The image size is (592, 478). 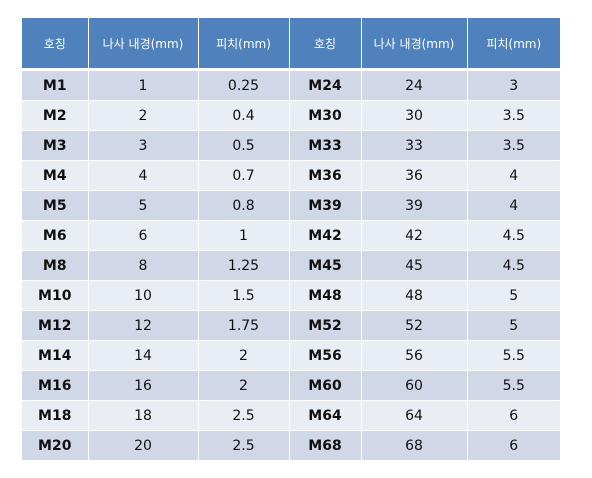 What do you see at coordinates (244, 85) in the screenshot?
I see `cell-pitch-left: 0.25` at bounding box center [244, 85].